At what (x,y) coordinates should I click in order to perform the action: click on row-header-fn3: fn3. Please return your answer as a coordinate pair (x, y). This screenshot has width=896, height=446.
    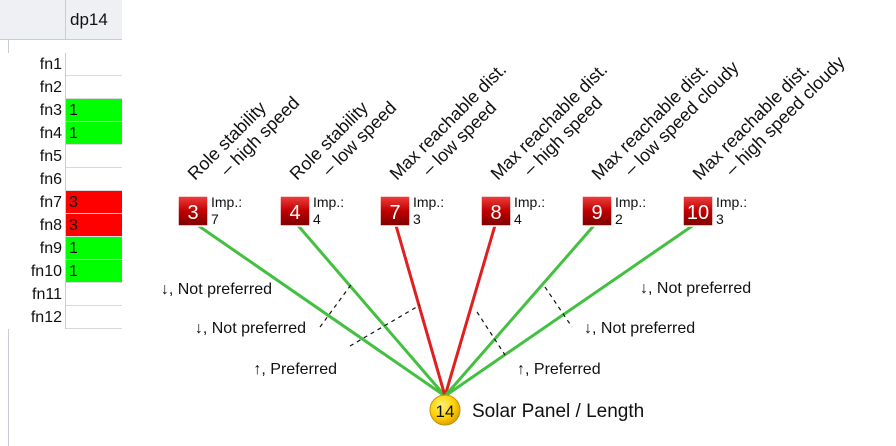
    Looking at the image, I should click on (33, 110).